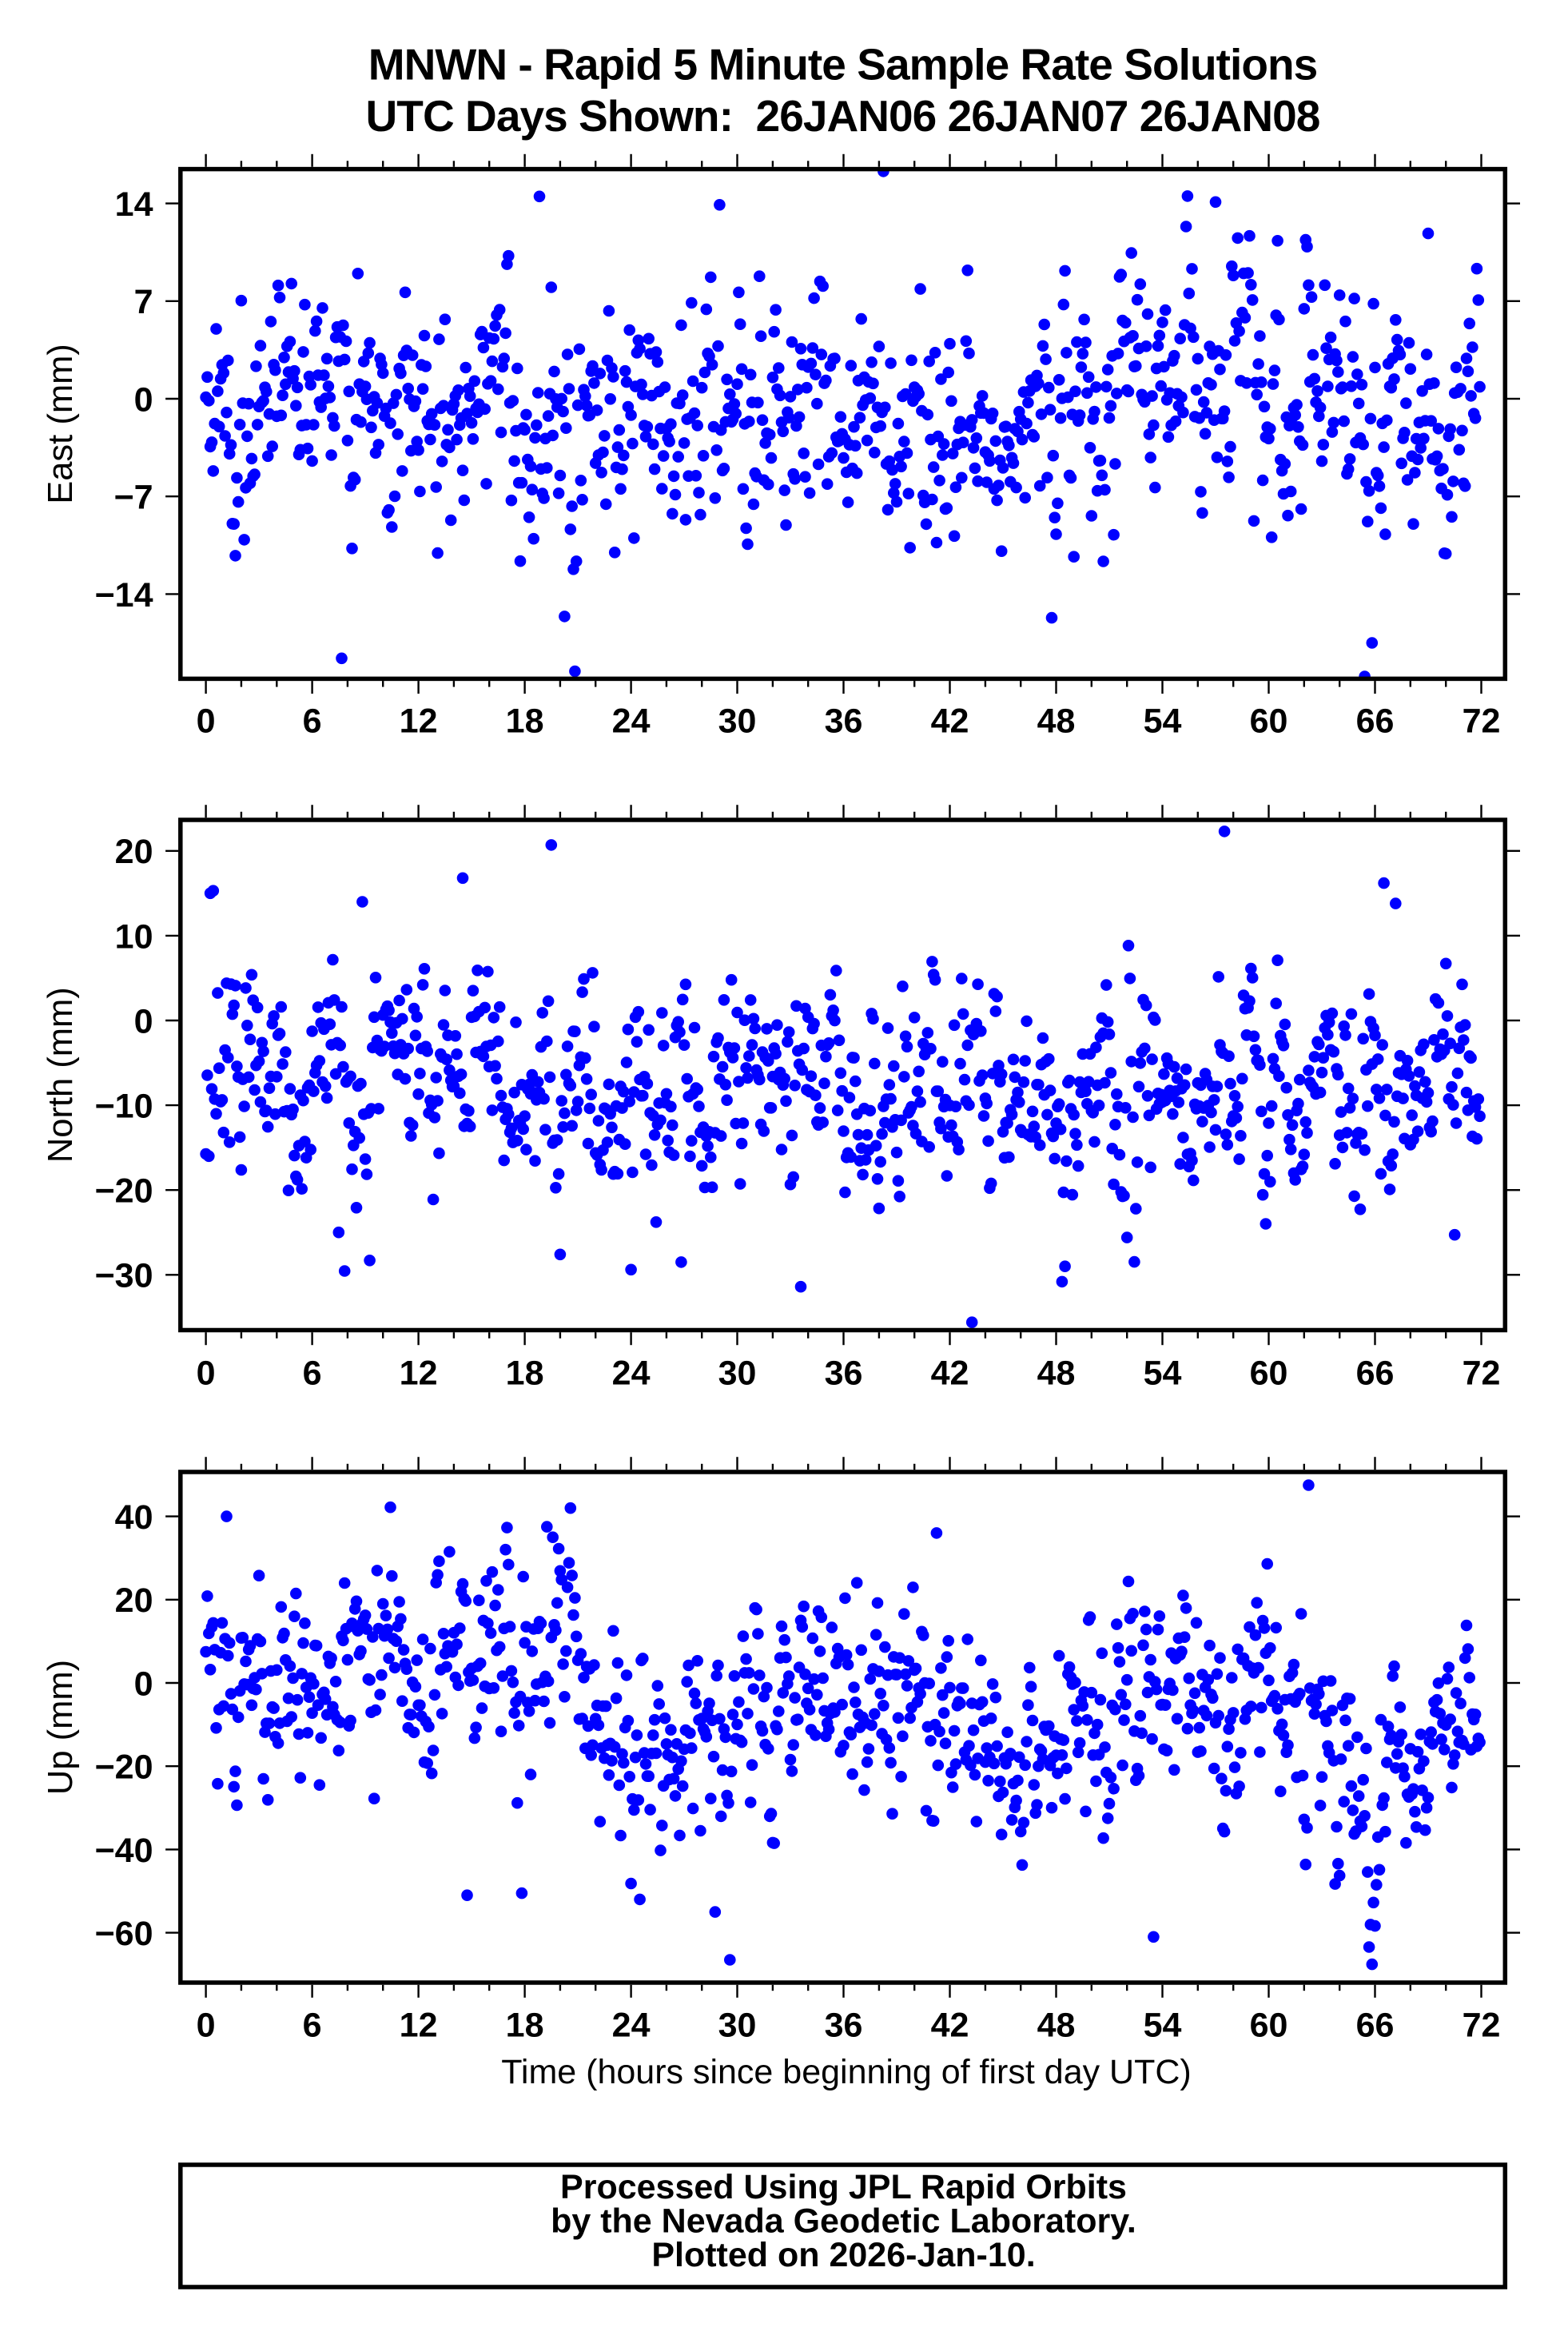 This screenshot has width=1568, height=2343. What do you see at coordinates (124, 1851) in the screenshot?
I see `svg-text: −40` at bounding box center [124, 1851].